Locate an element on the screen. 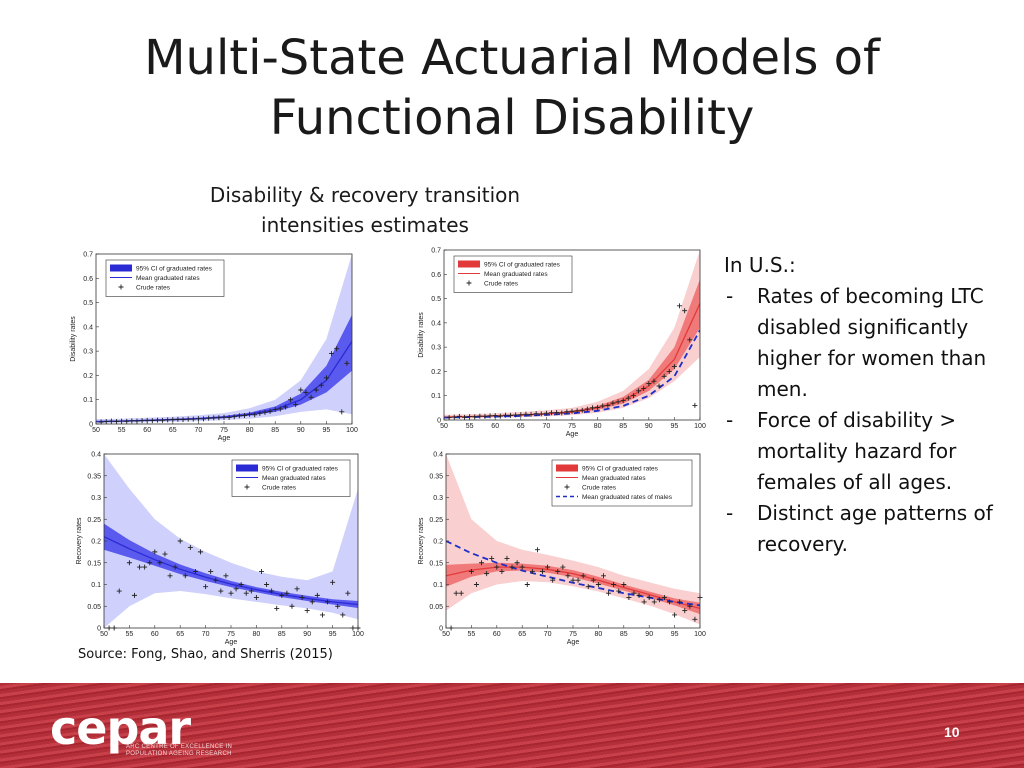  x-tick-label: 90 is located at coordinates (649, 634).